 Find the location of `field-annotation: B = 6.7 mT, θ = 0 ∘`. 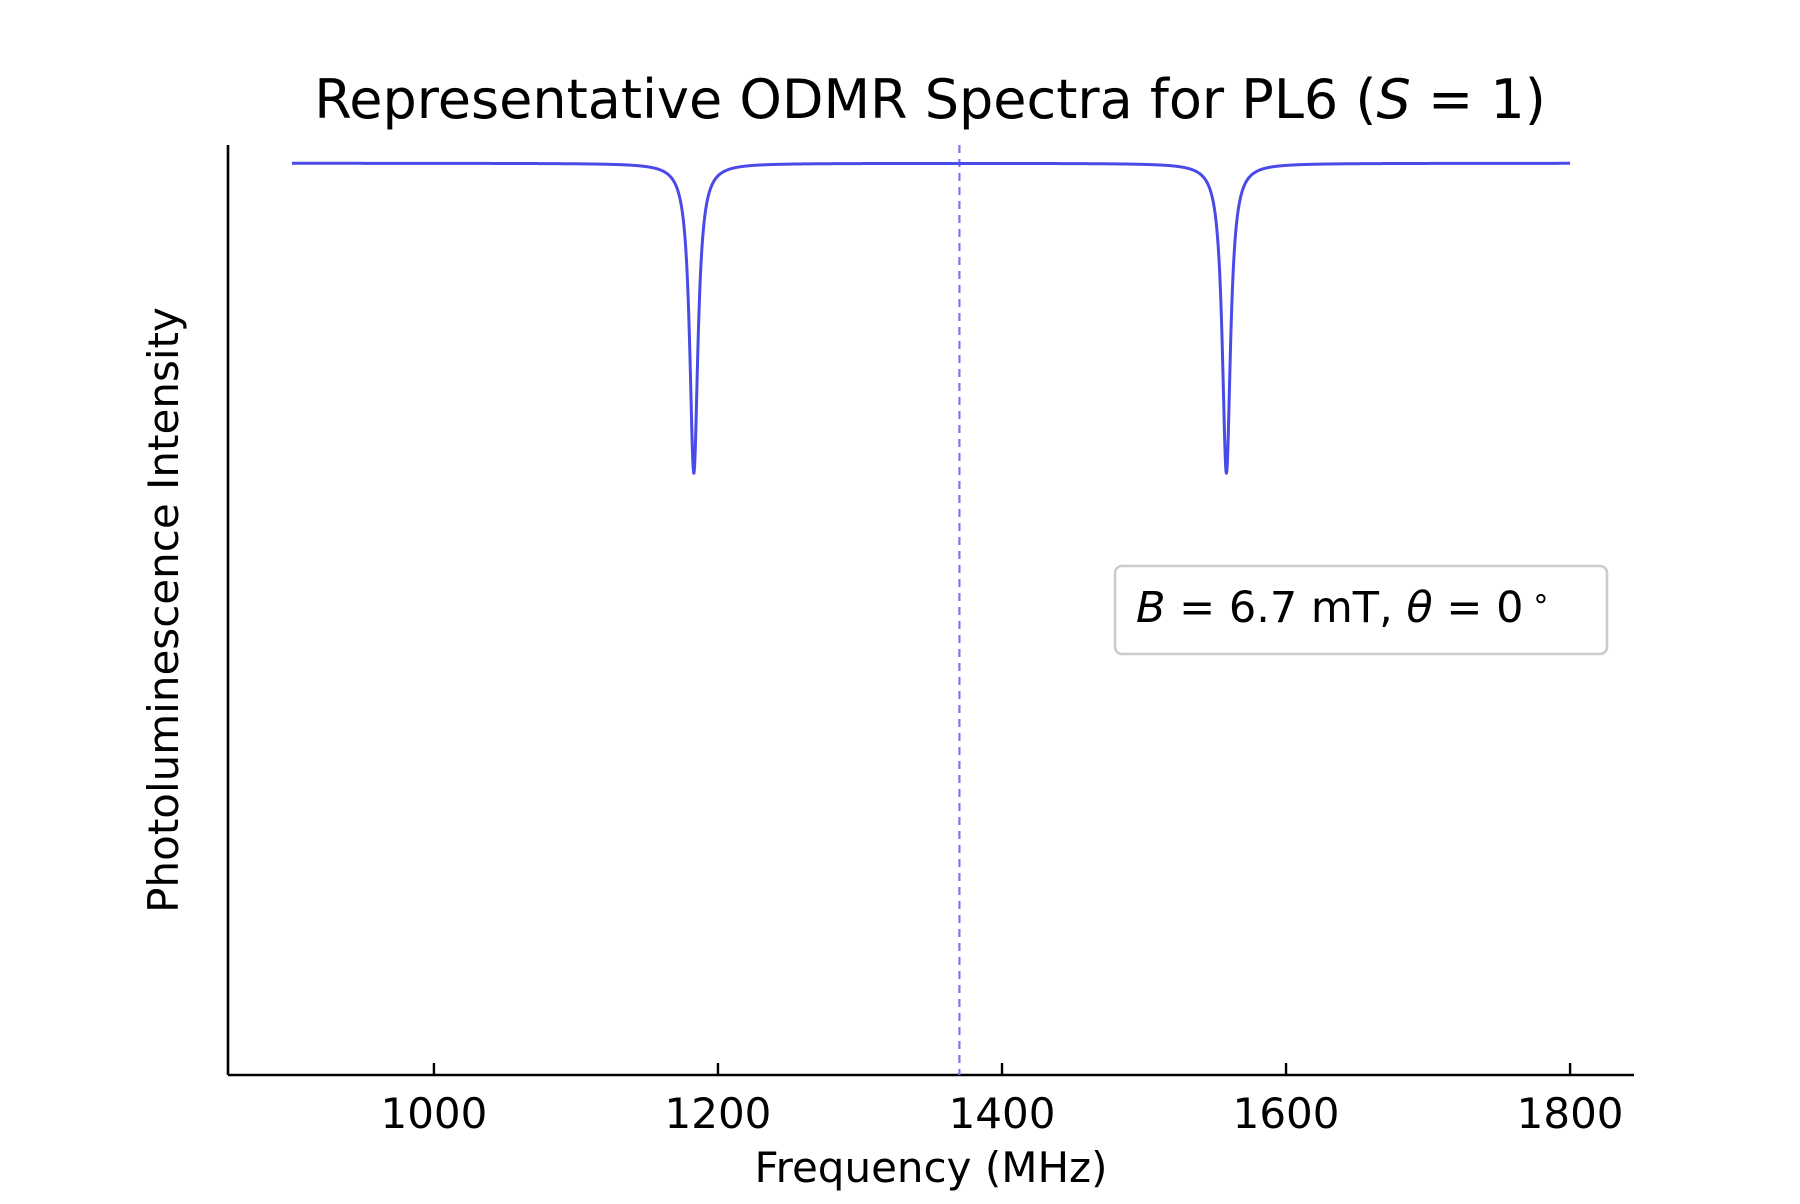

field-annotation: B = 6.7 mT, θ = 0 ∘ is located at coordinates (1361, 610).